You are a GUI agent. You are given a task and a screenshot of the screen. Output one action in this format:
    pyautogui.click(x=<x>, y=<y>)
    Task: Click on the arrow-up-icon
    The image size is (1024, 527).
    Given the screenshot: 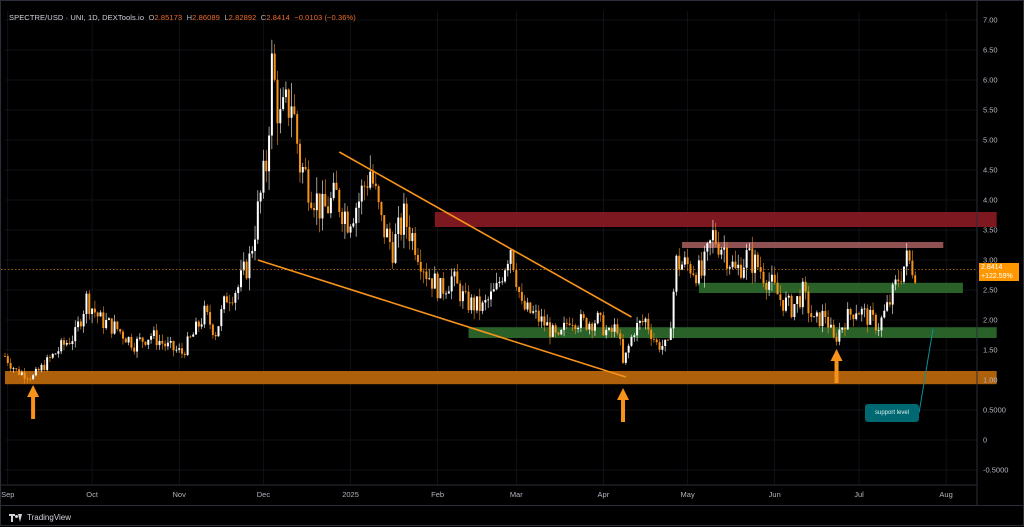 What is the action you would take?
    pyautogui.click(x=623, y=405)
    